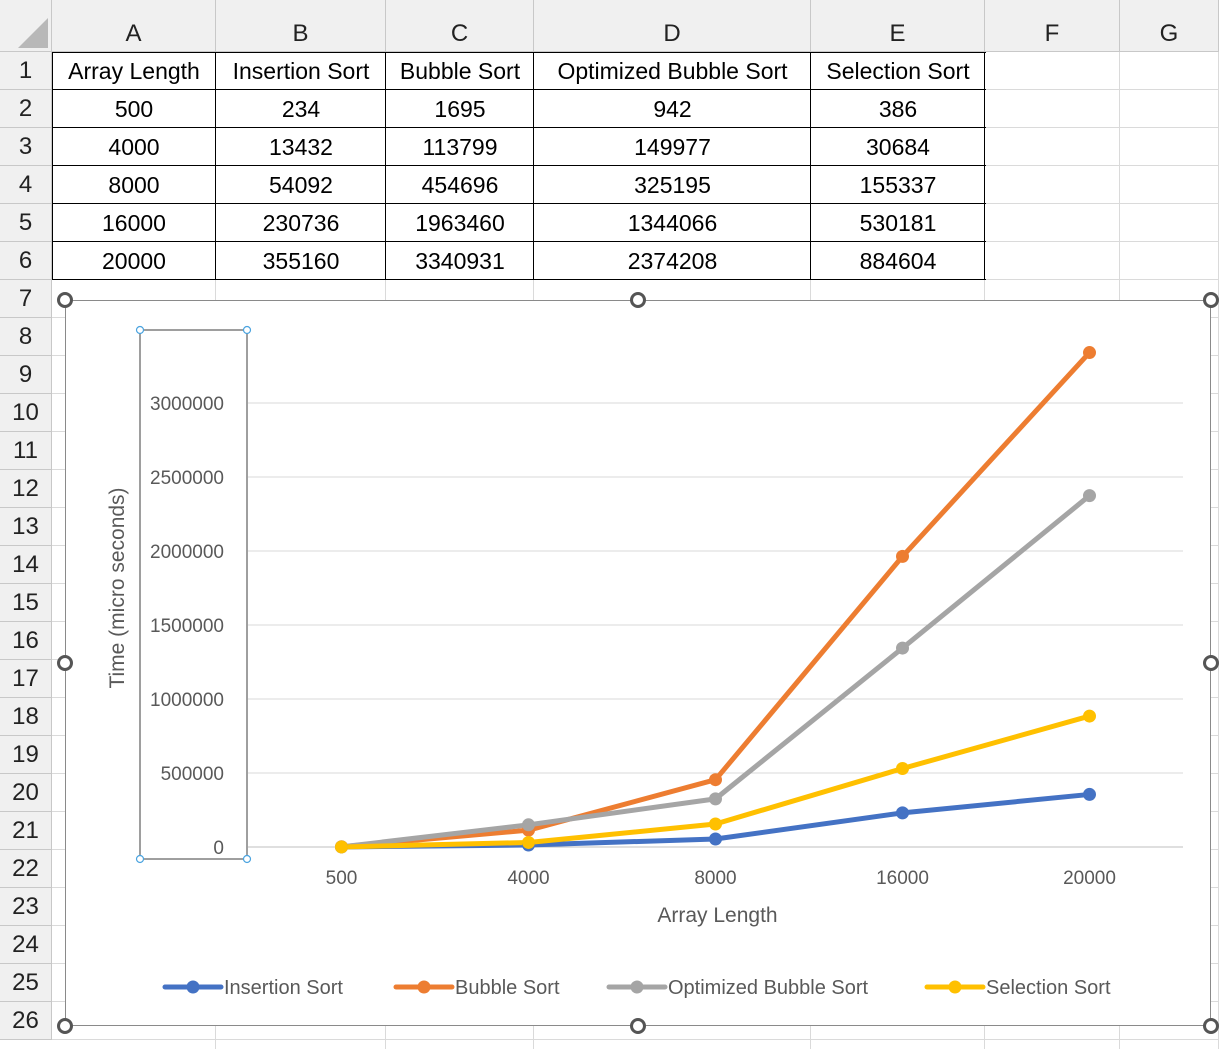  I want to click on table-header-cell: Insertion Sort, so click(301, 70).